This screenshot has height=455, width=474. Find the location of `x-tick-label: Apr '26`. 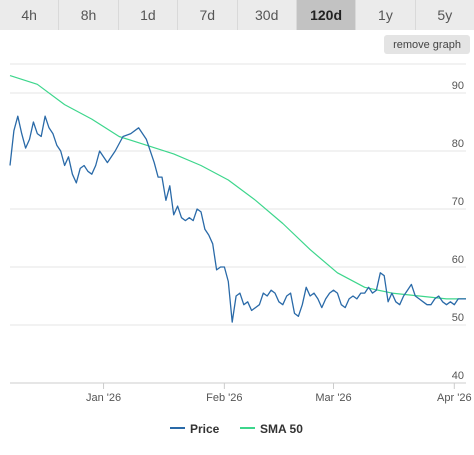

x-tick-label: Apr '26 is located at coordinates (454, 398).